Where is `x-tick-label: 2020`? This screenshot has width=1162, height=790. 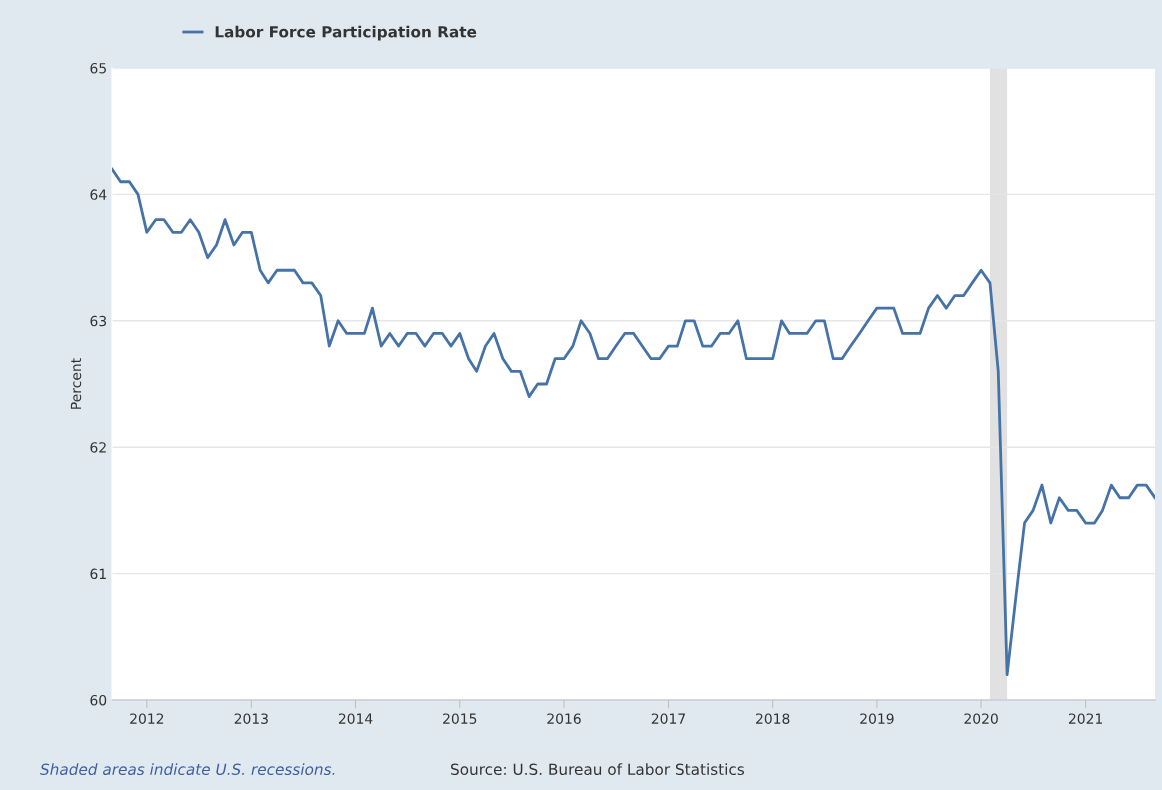 x-tick-label: 2020 is located at coordinates (981, 718).